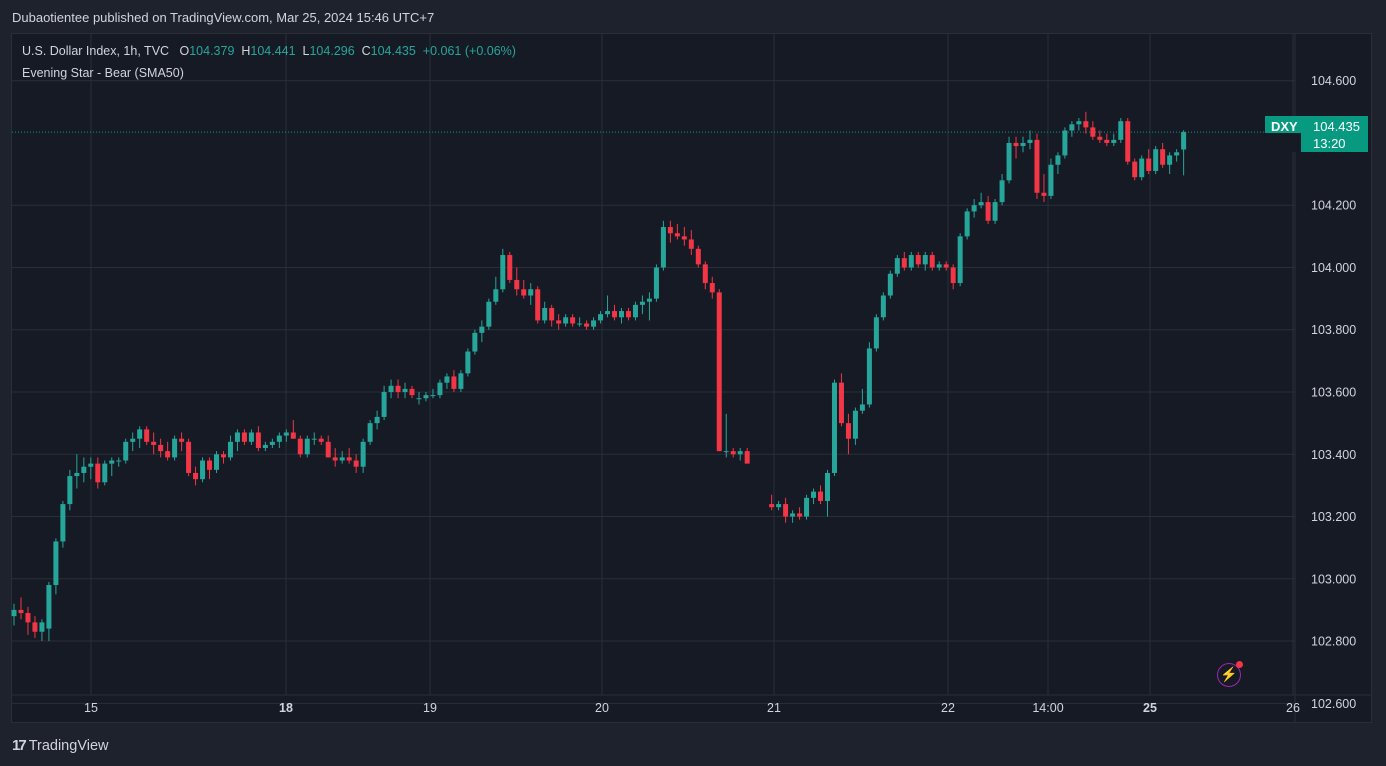  I want to click on indicator-legend: Evening Star - Bear (SMA50), so click(103, 73).